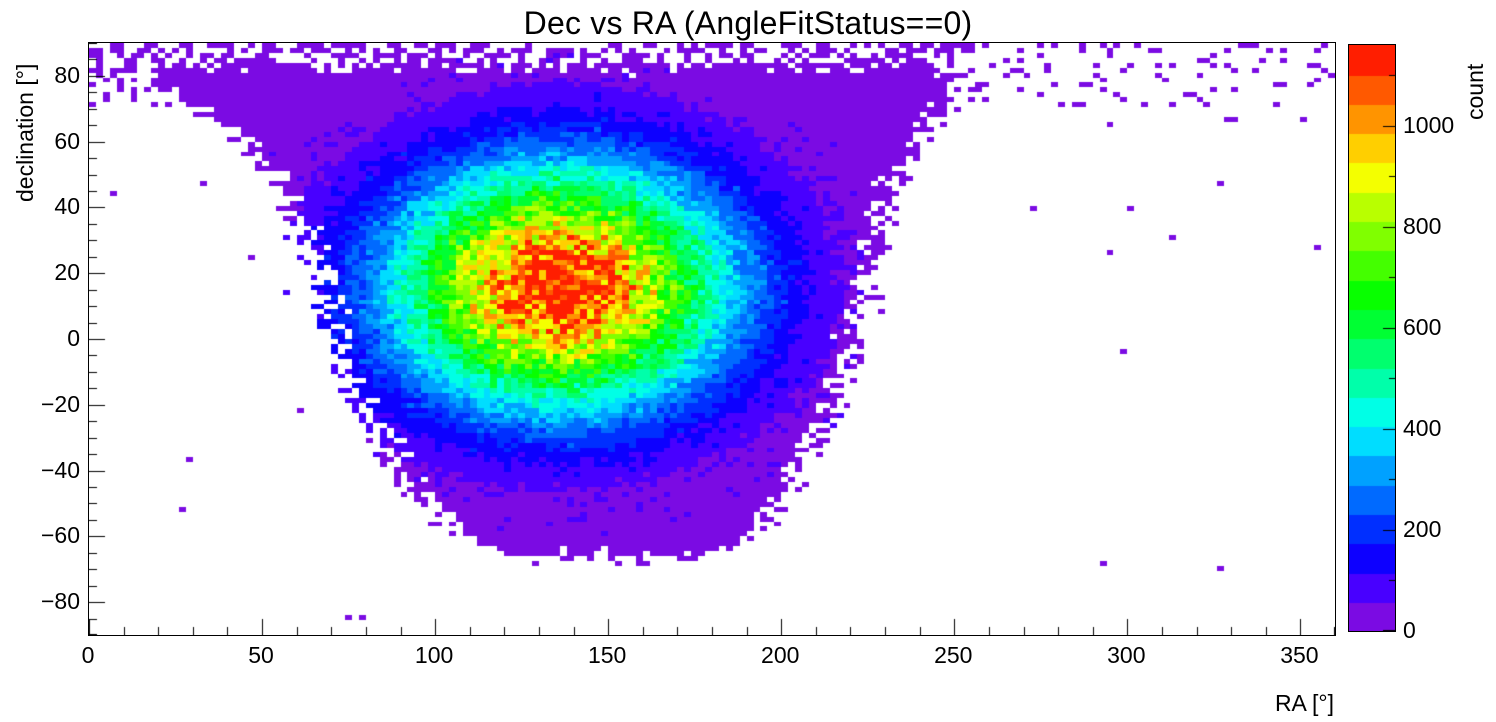  I want to click on x-axis-title: RA [°], so click(1304, 703).